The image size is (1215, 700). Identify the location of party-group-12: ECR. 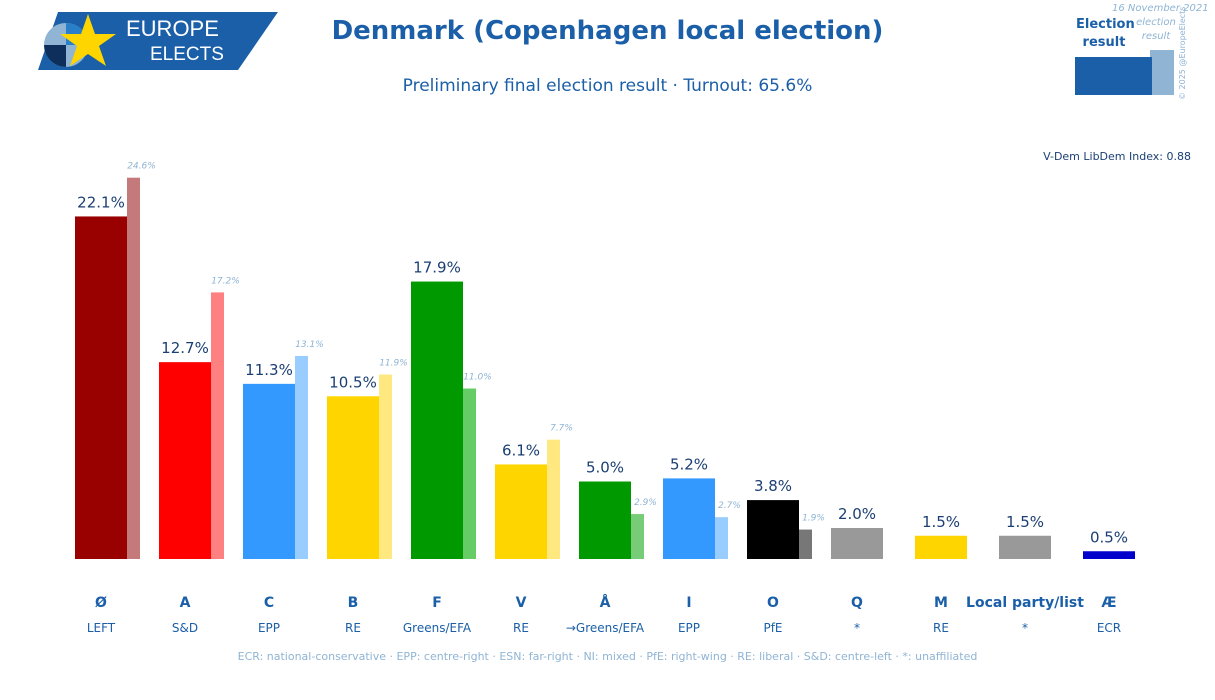
(1109, 628).